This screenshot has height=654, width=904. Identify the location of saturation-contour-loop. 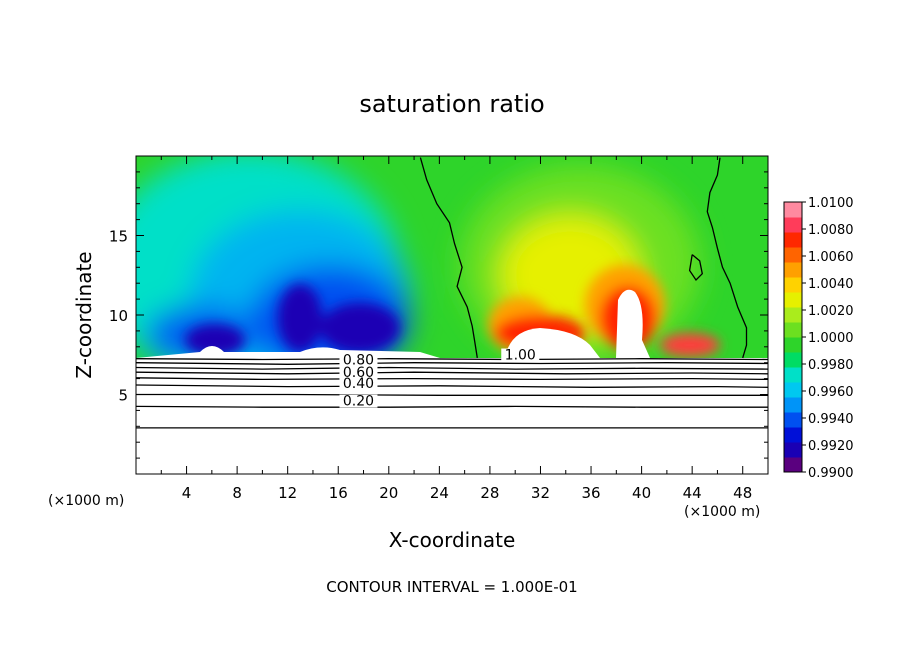
(696, 268).